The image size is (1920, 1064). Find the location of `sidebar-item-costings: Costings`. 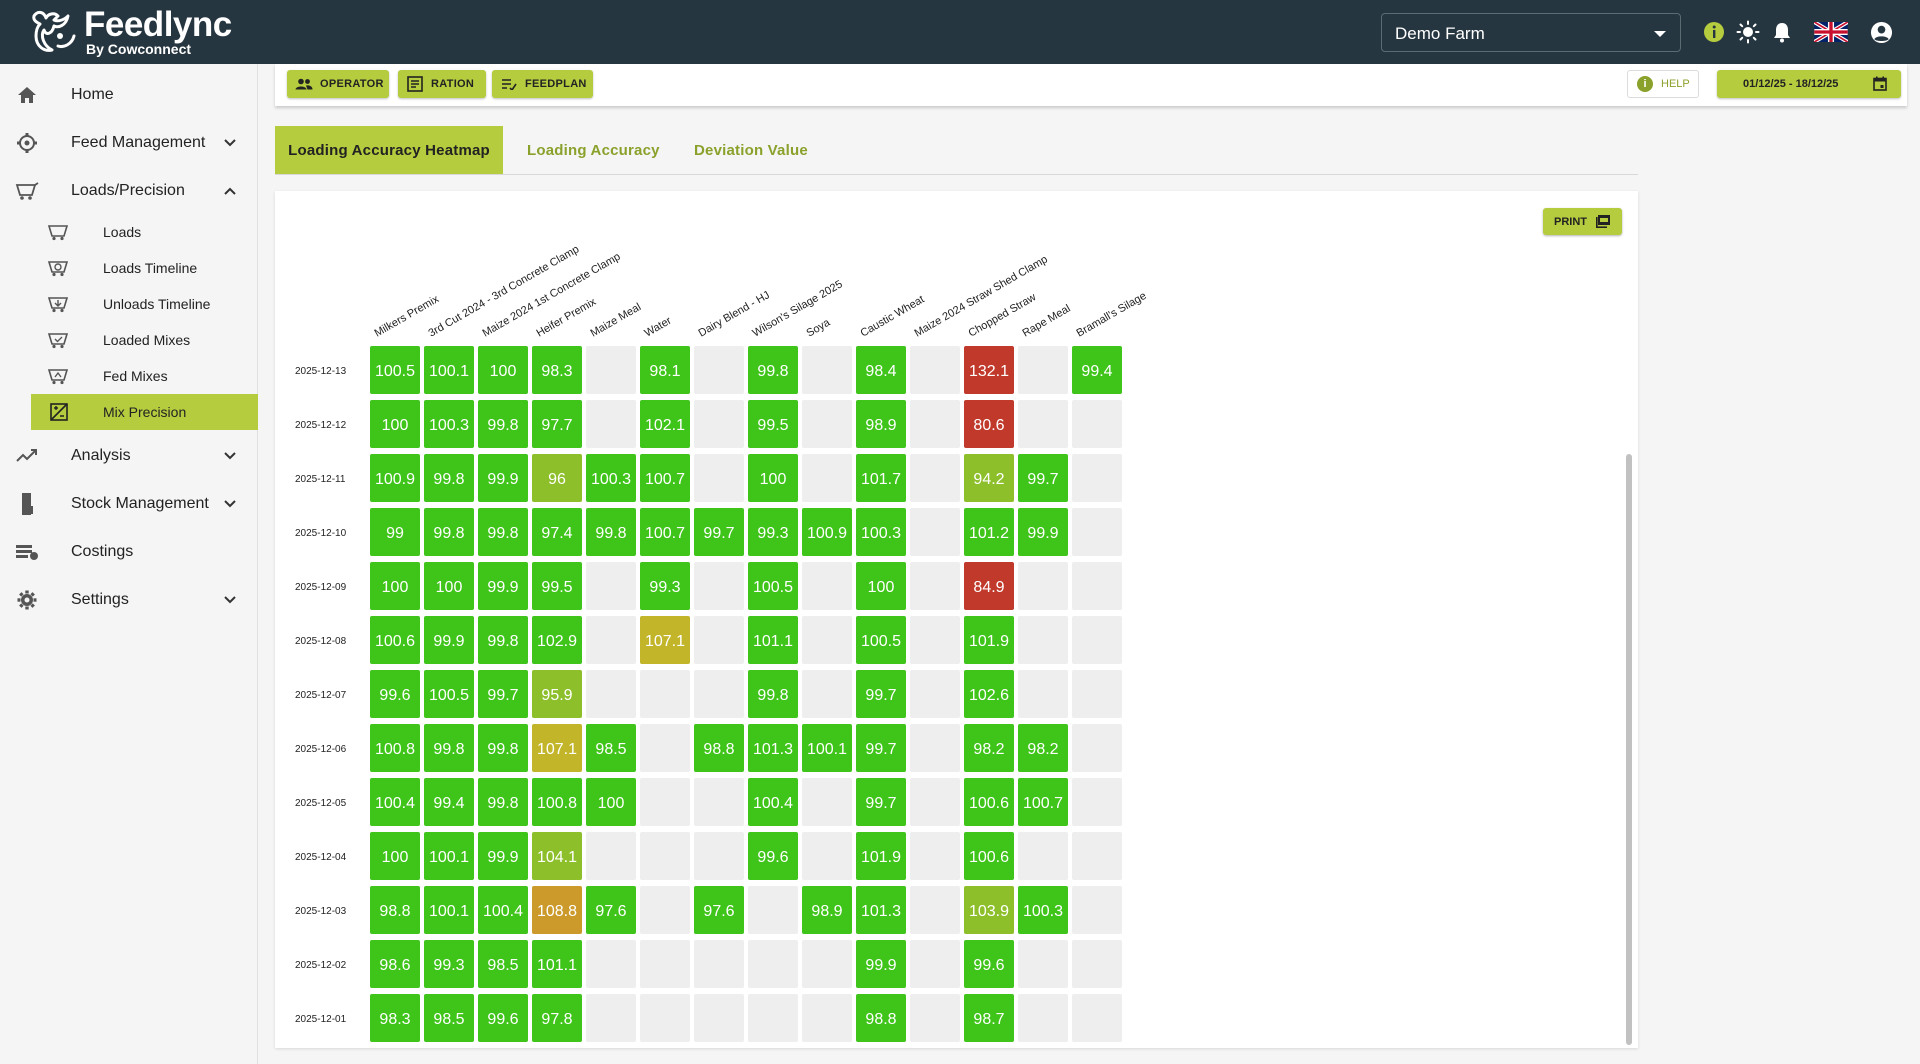

sidebar-item-costings: Costings is located at coordinates (129, 552).